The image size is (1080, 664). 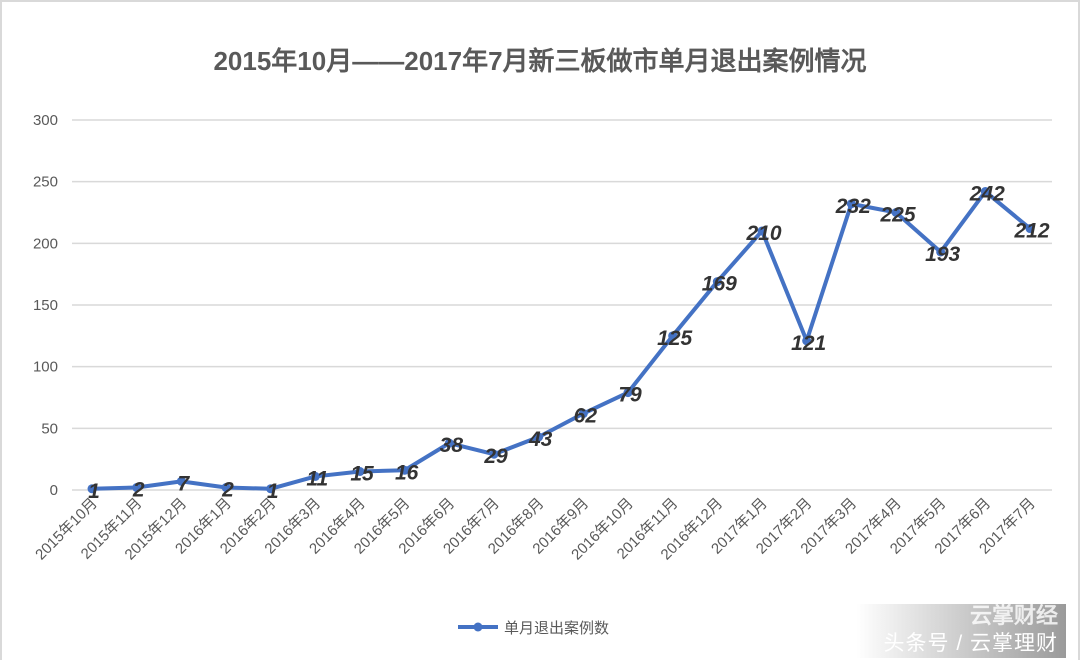 I want to click on data-label: 242, so click(x=987, y=194).